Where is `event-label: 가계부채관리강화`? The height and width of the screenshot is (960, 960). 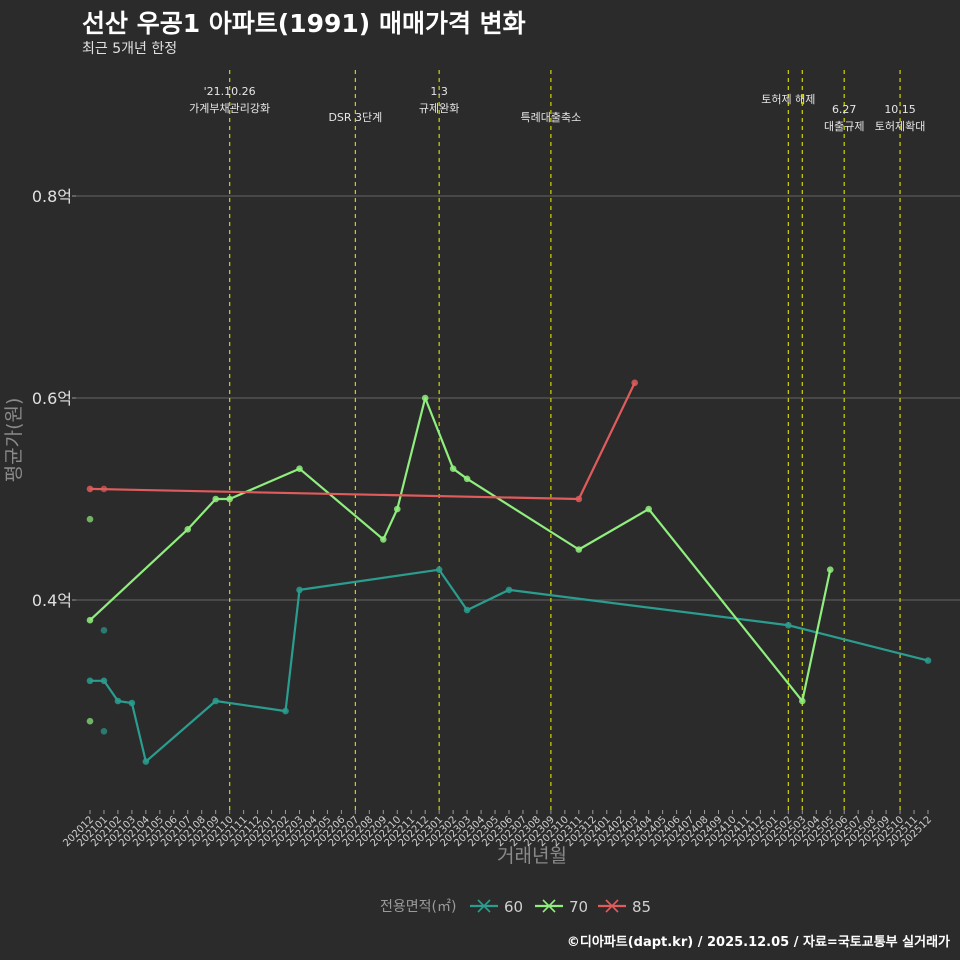
event-label: 가계부채관리강화 is located at coordinates (229, 108).